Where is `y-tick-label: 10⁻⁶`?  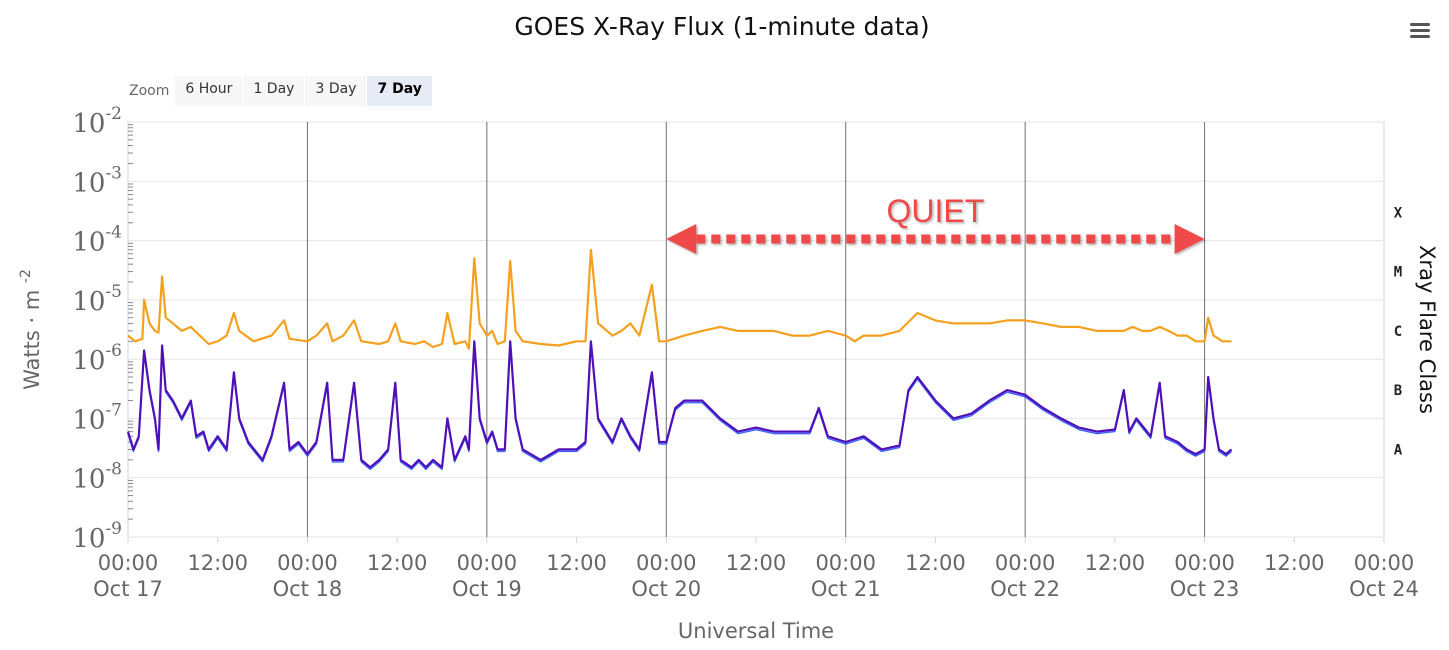 y-tick-label: 10⁻⁶ is located at coordinates (97, 358).